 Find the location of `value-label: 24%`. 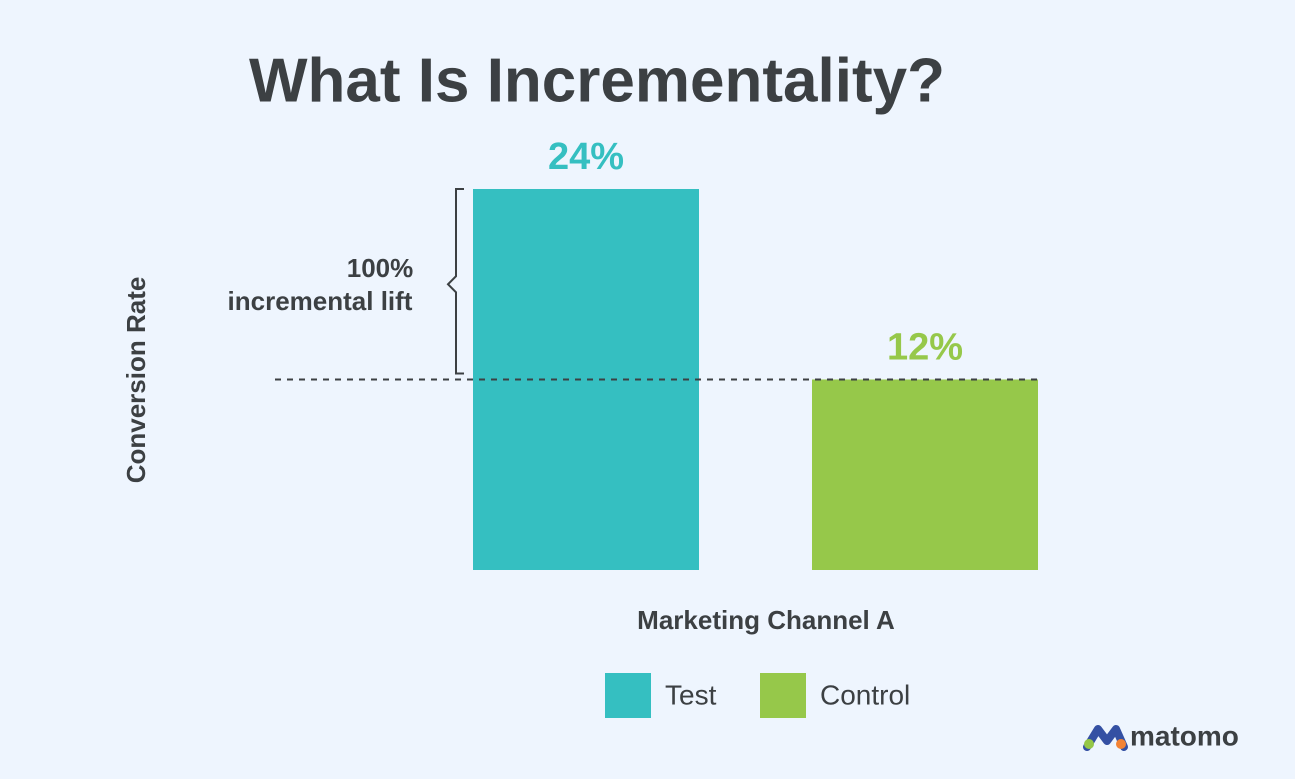

value-label: 24% is located at coordinates (586, 157).